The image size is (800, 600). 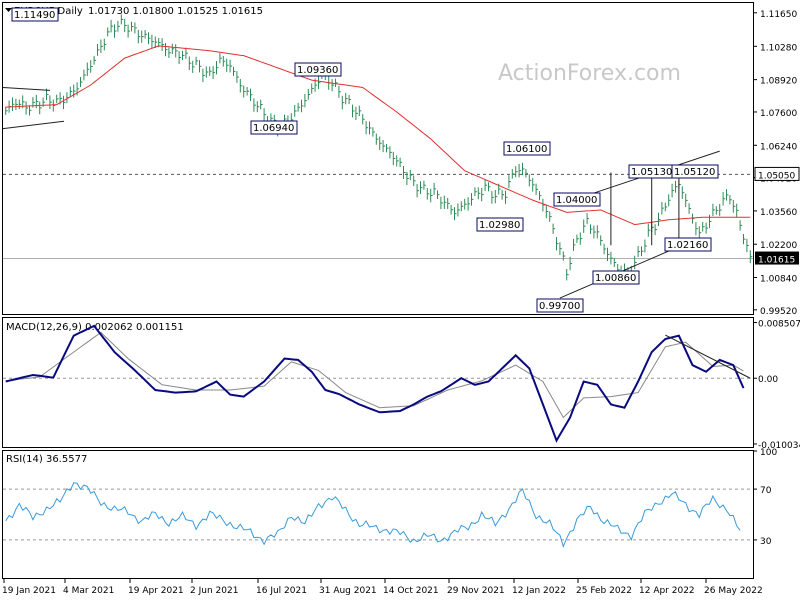 What do you see at coordinates (778, 280) in the screenshot?
I see `price-axis-label: 1.00840` at bounding box center [778, 280].